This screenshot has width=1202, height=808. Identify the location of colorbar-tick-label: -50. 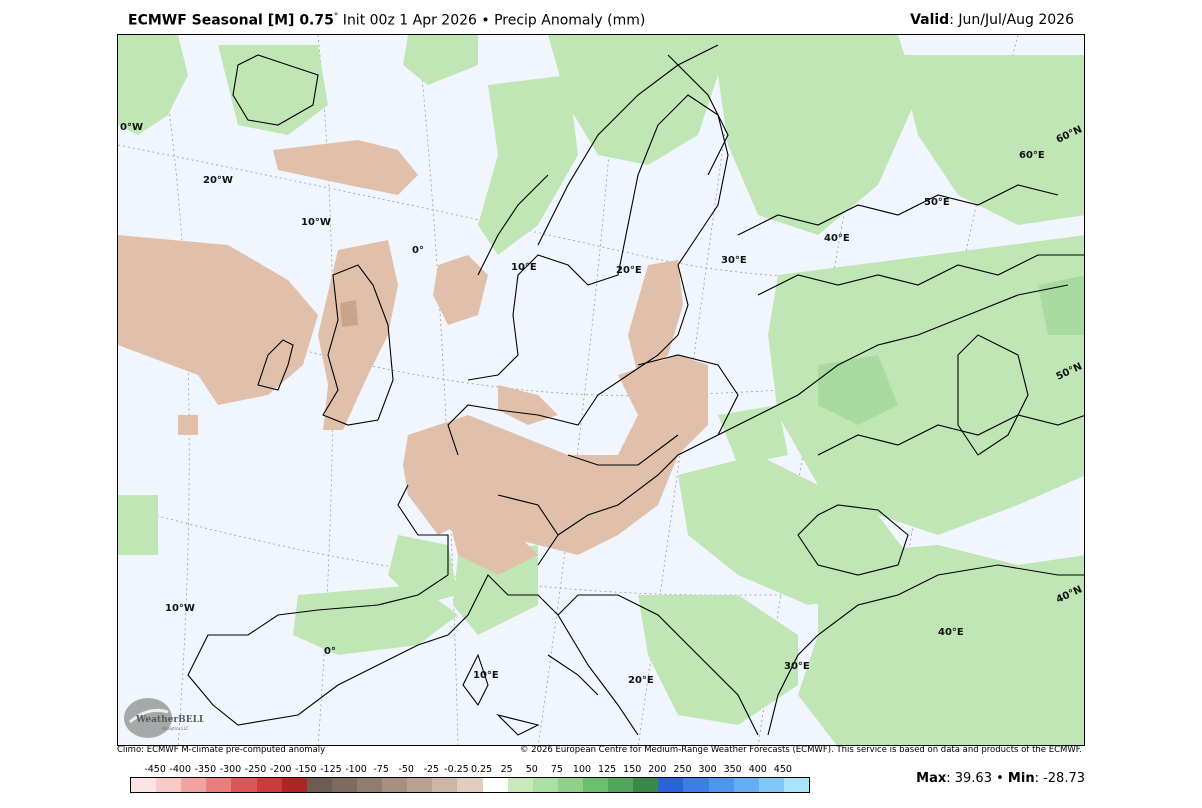
(406, 769).